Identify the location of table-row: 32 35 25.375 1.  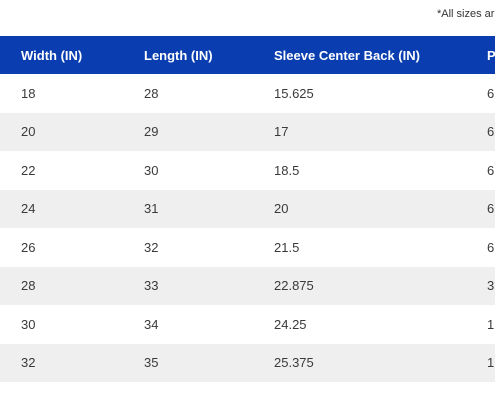
(247, 362).